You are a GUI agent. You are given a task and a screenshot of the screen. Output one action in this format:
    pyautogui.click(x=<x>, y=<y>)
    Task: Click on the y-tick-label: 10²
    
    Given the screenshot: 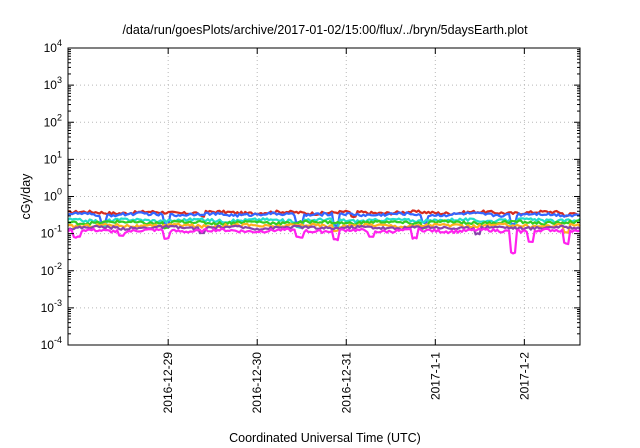 What is the action you would take?
    pyautogui.click(x=53, y=120)
    